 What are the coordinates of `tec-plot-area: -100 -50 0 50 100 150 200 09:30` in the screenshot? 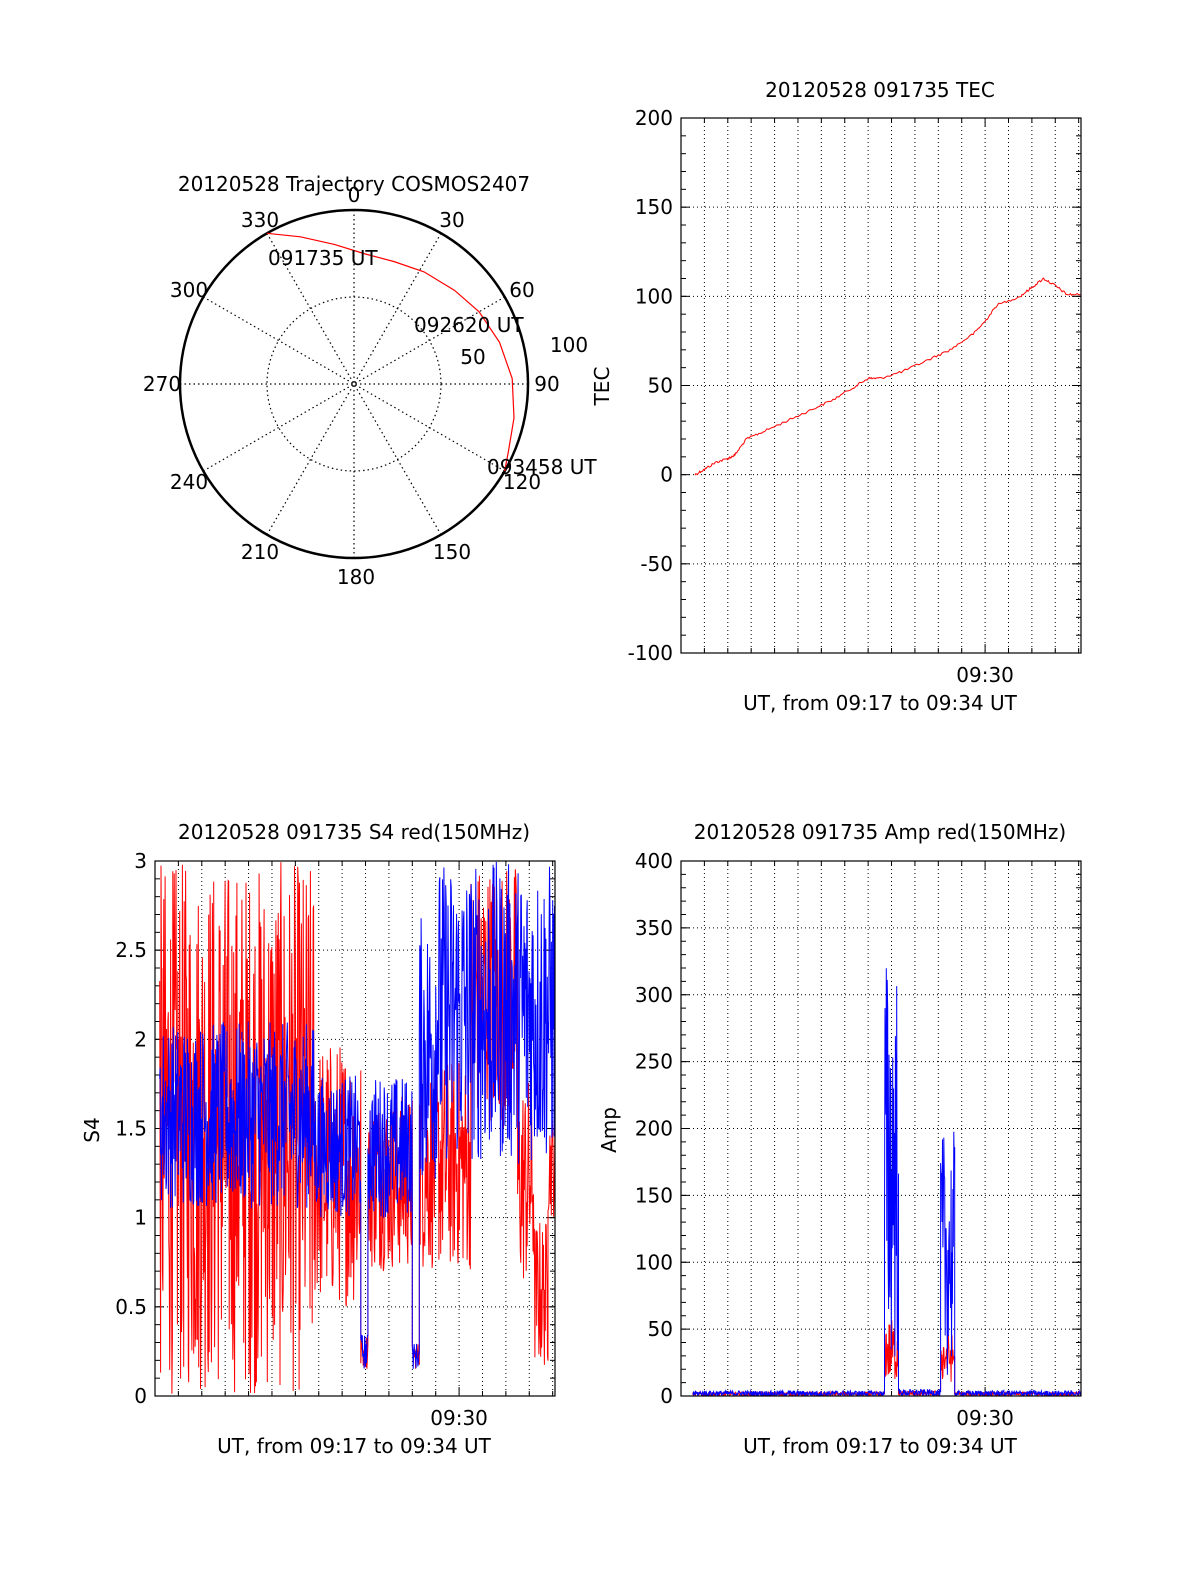 It's located at (855, 396).